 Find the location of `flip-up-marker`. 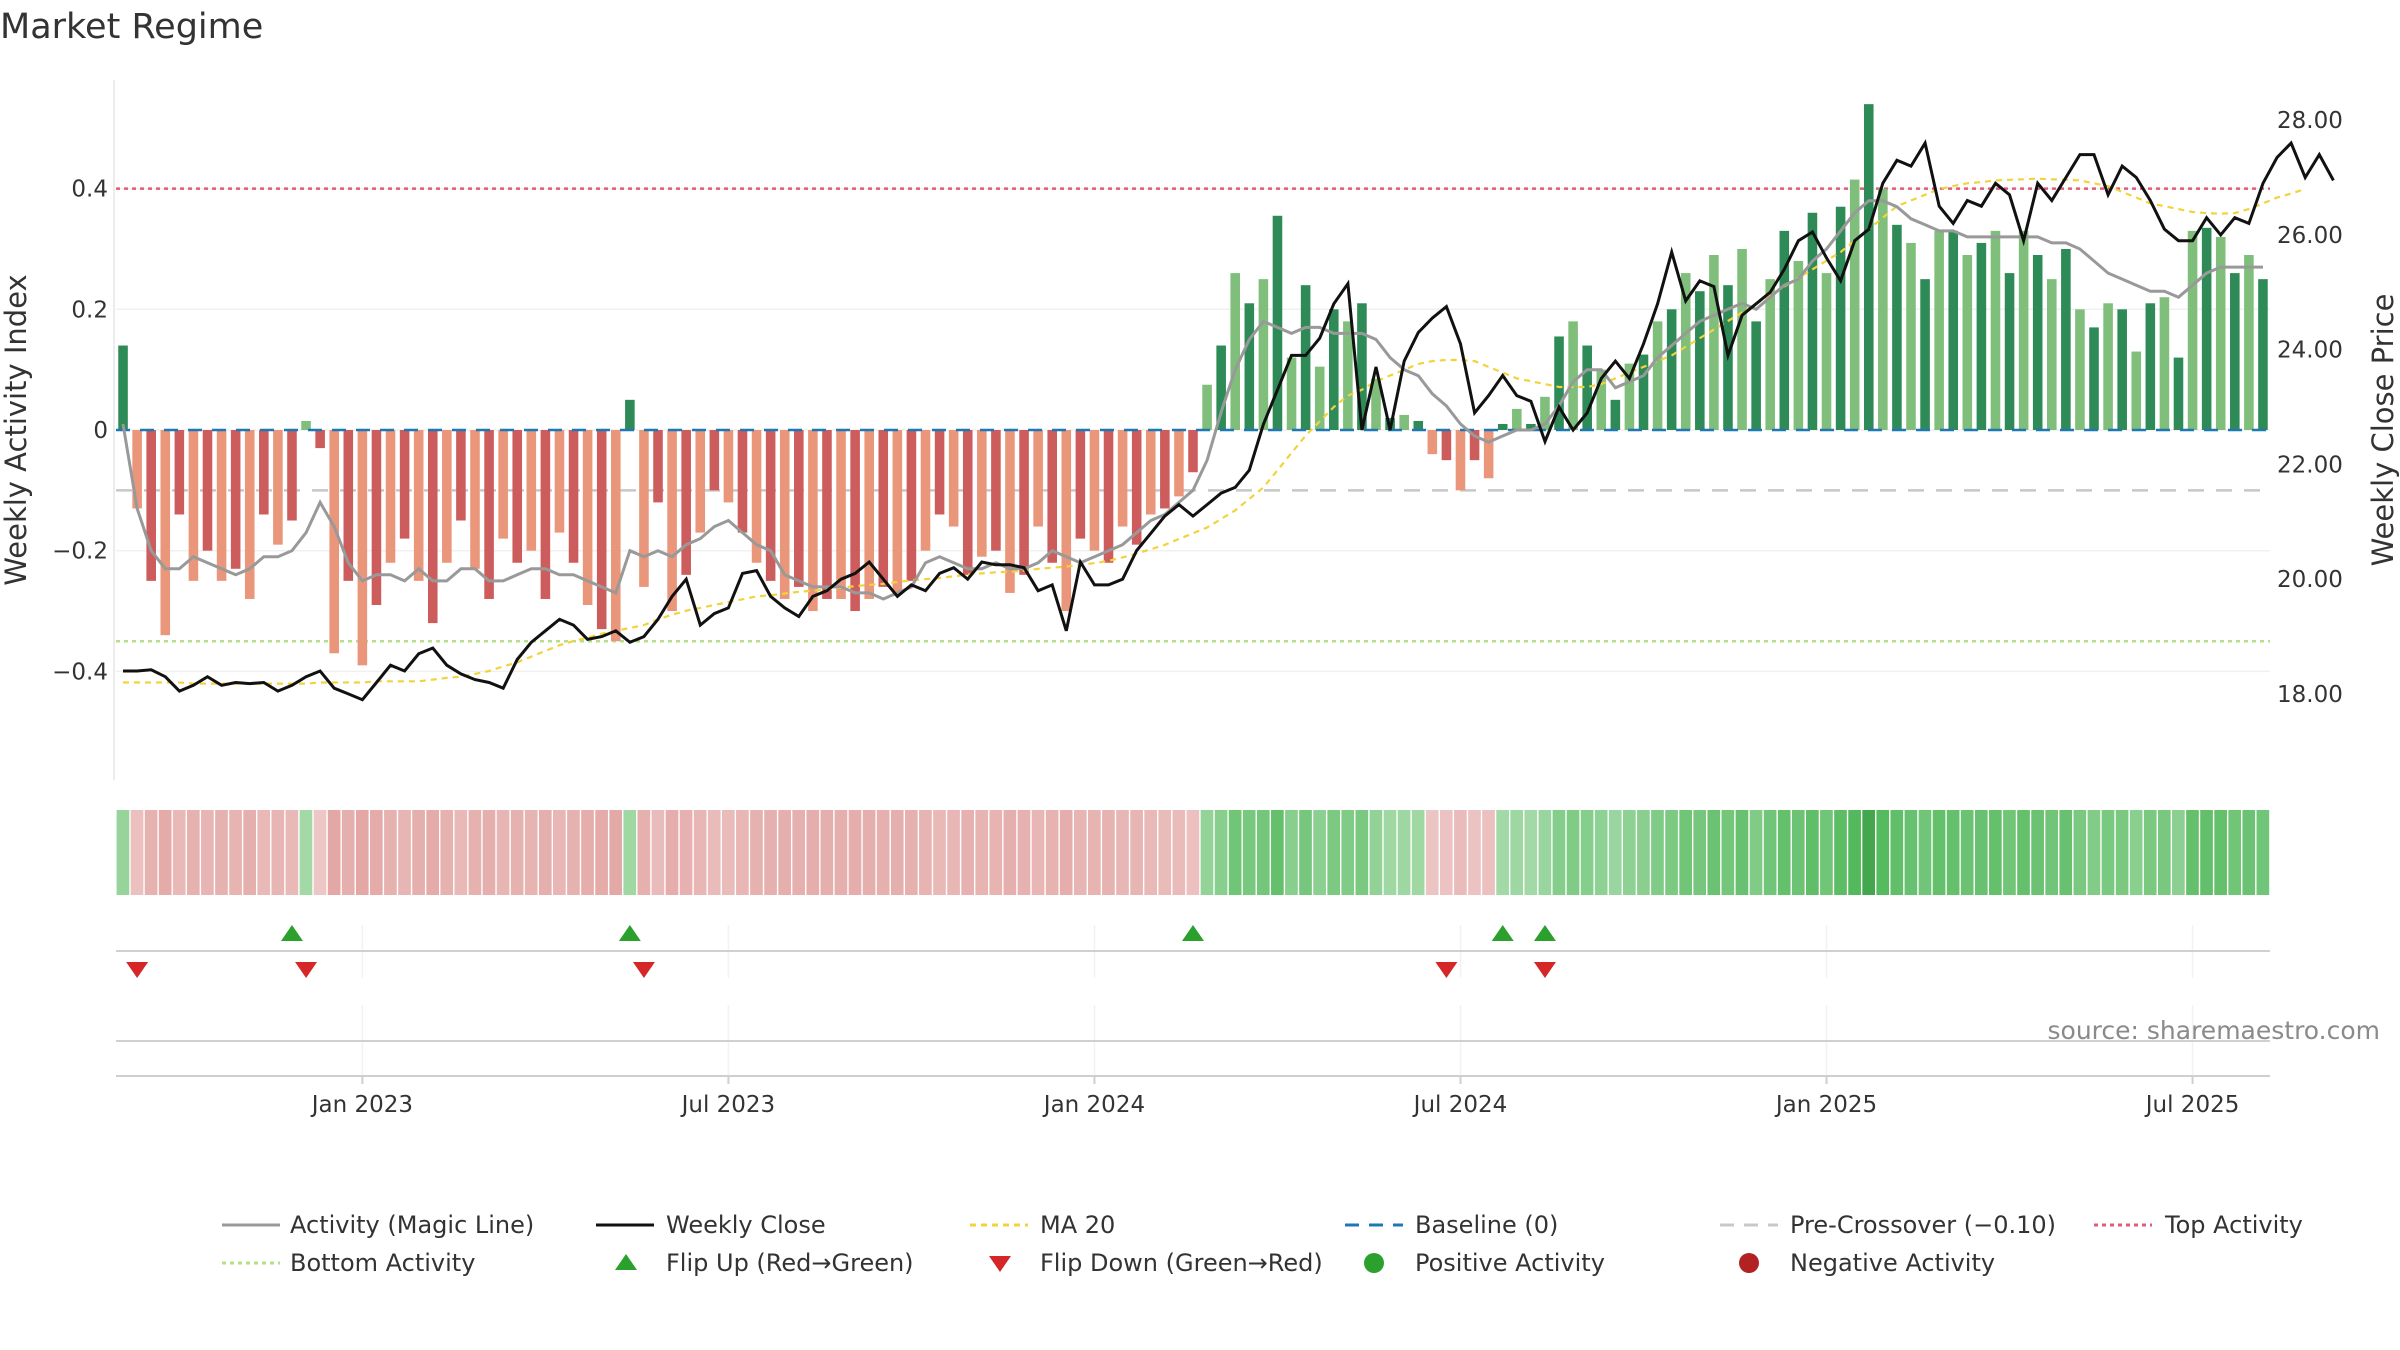

flip-up-marker is located at coordinates (1502, 933).